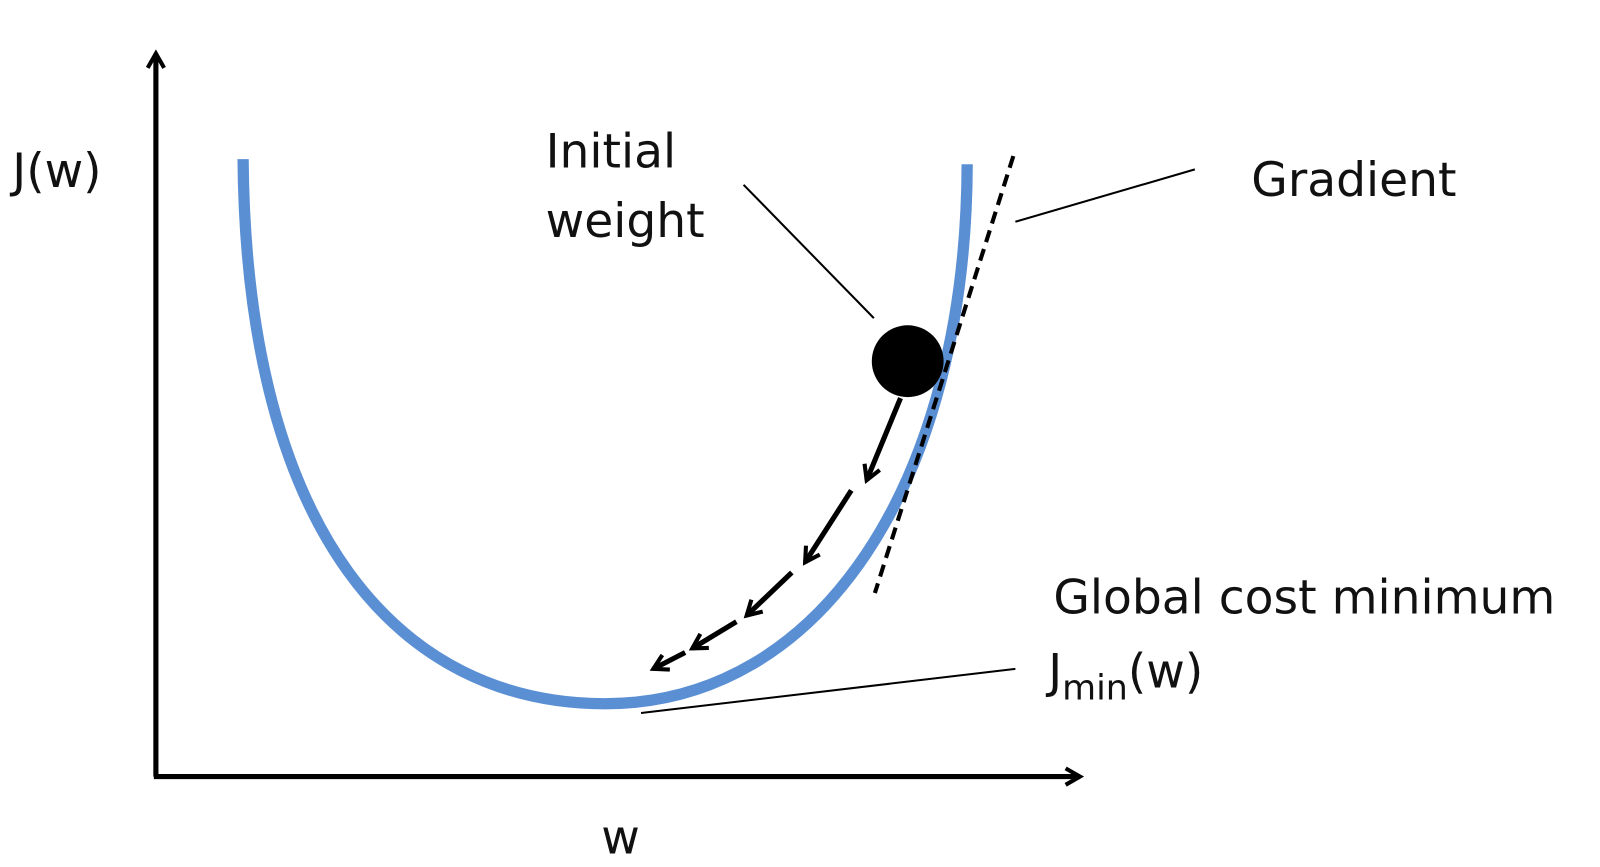 The width and height of the screenshot is (1600, 867). What do you see at coordinates (1304, 598) in the screenshot?
I see `global-minimum-label: Global cost minimum` at bounding box center [1304, 598].